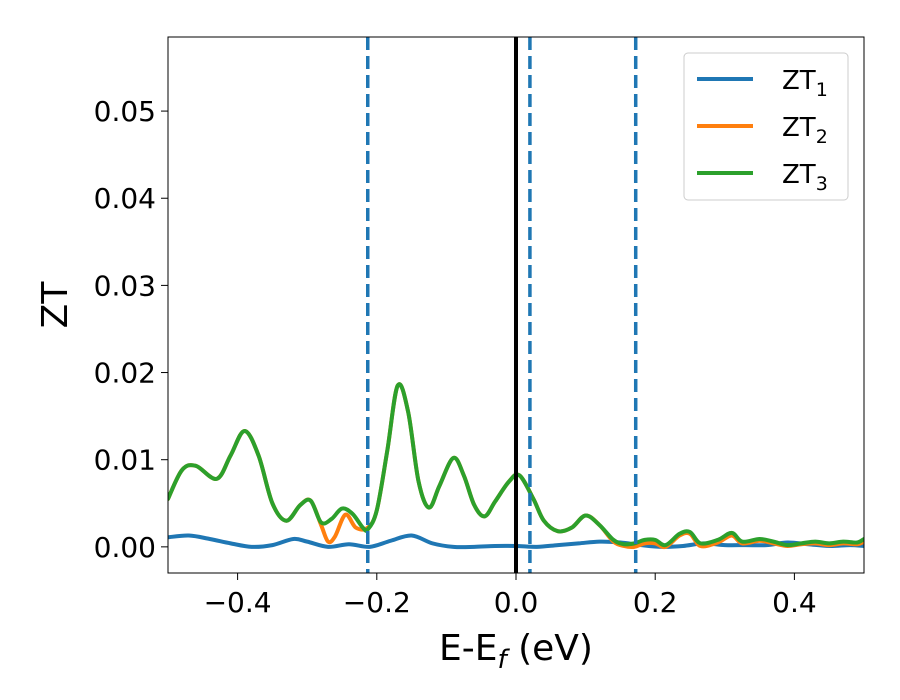 This screenshot has width=900, height=700. What do you see at coordinates (516, 651) in the screenshot?
I see `x-axis-label: E-Ef (eV)` at bounding box center [516, 651].